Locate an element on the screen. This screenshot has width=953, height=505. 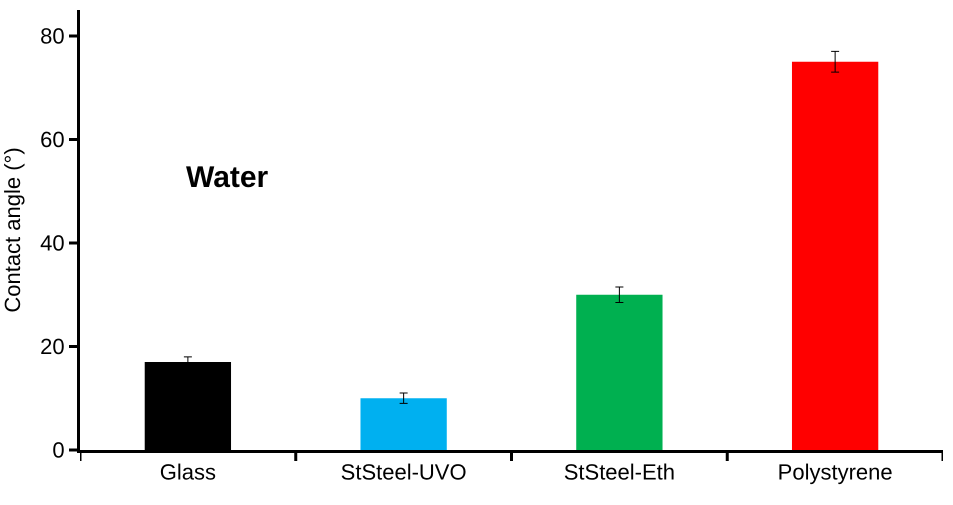
x-tick-label: Polystyrene is located at coordinates (835, 471).